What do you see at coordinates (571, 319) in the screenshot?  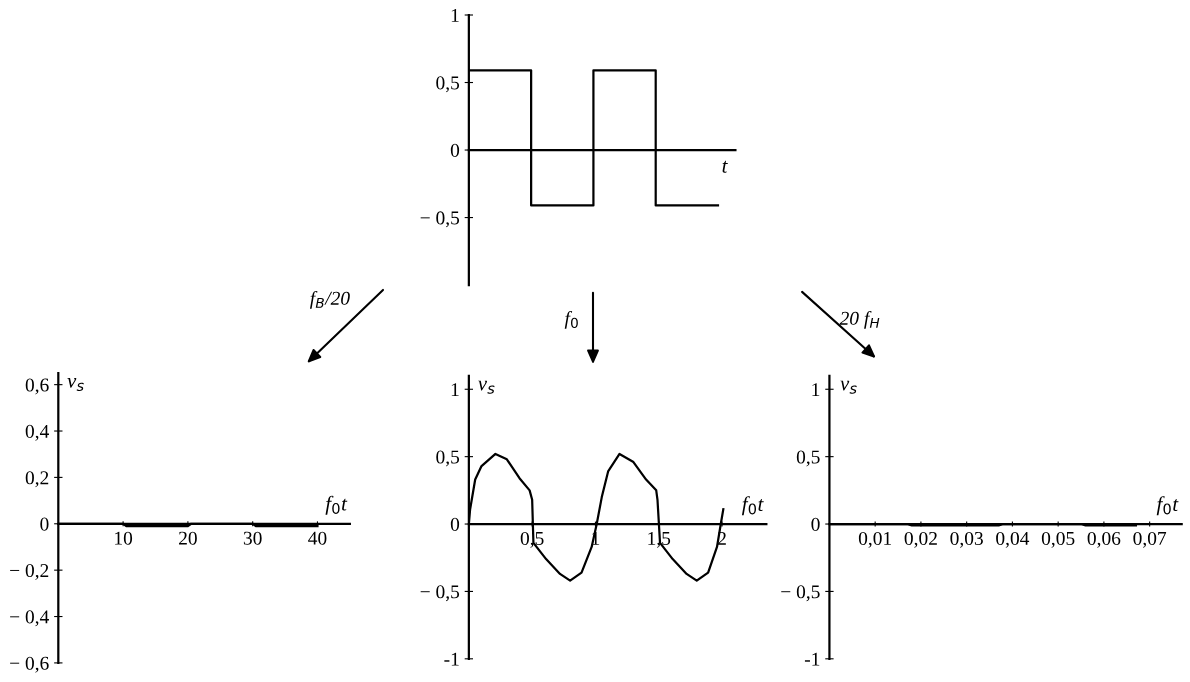 I see `text: f$_{0}$` at bounding box center [571, 319].